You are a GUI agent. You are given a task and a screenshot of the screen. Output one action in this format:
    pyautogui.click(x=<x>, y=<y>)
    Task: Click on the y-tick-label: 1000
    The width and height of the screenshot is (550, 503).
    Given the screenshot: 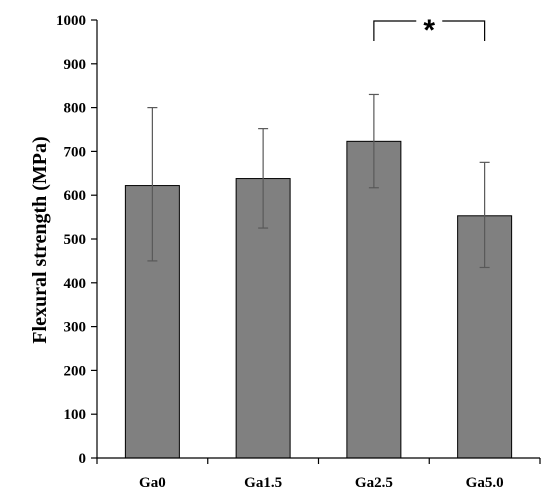 What is the action you would take?
    pyautogui.click(x=71, y=21)
    